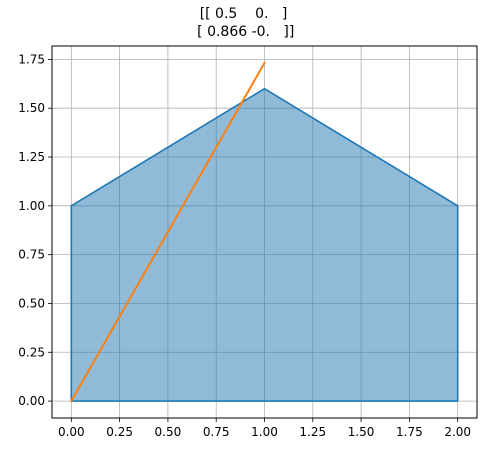 The image size is (487, 451). Describe the element at coordinates (31, 157) in the screenshot. I see `y-tick-label: 1.25` at that location.